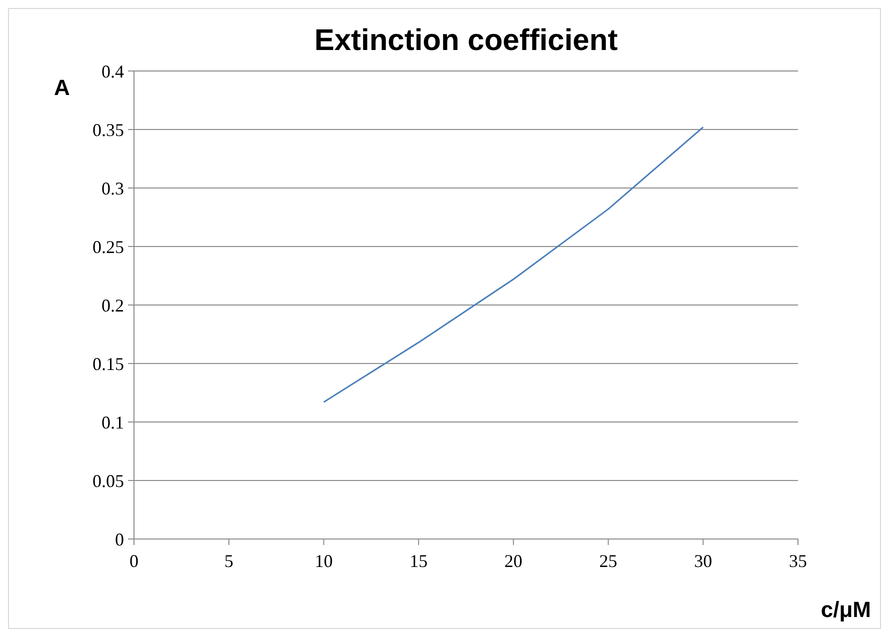 The image size is (889, 637). Describe the element at coordinates (845, 609) in the screenshot. I see `x-axis-title: c/μM` at that location.